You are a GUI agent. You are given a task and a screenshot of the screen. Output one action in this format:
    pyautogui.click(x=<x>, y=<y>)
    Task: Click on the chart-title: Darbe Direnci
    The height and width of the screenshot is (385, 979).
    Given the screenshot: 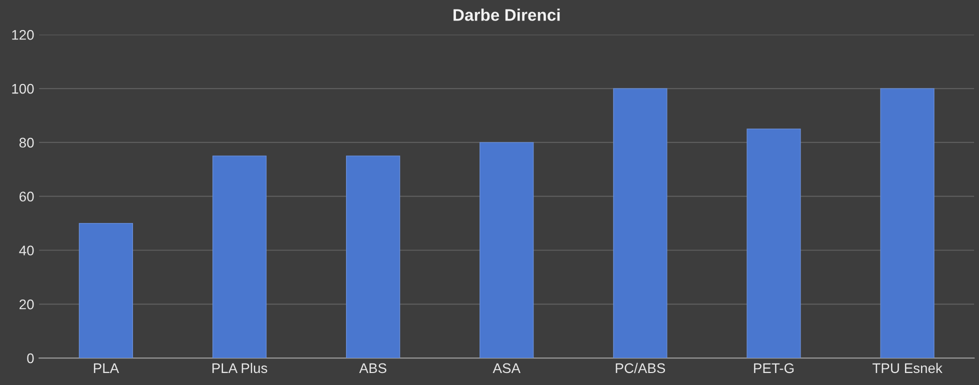 What is the action you would take?
    pyautogui.click(x=507, y=14)
    